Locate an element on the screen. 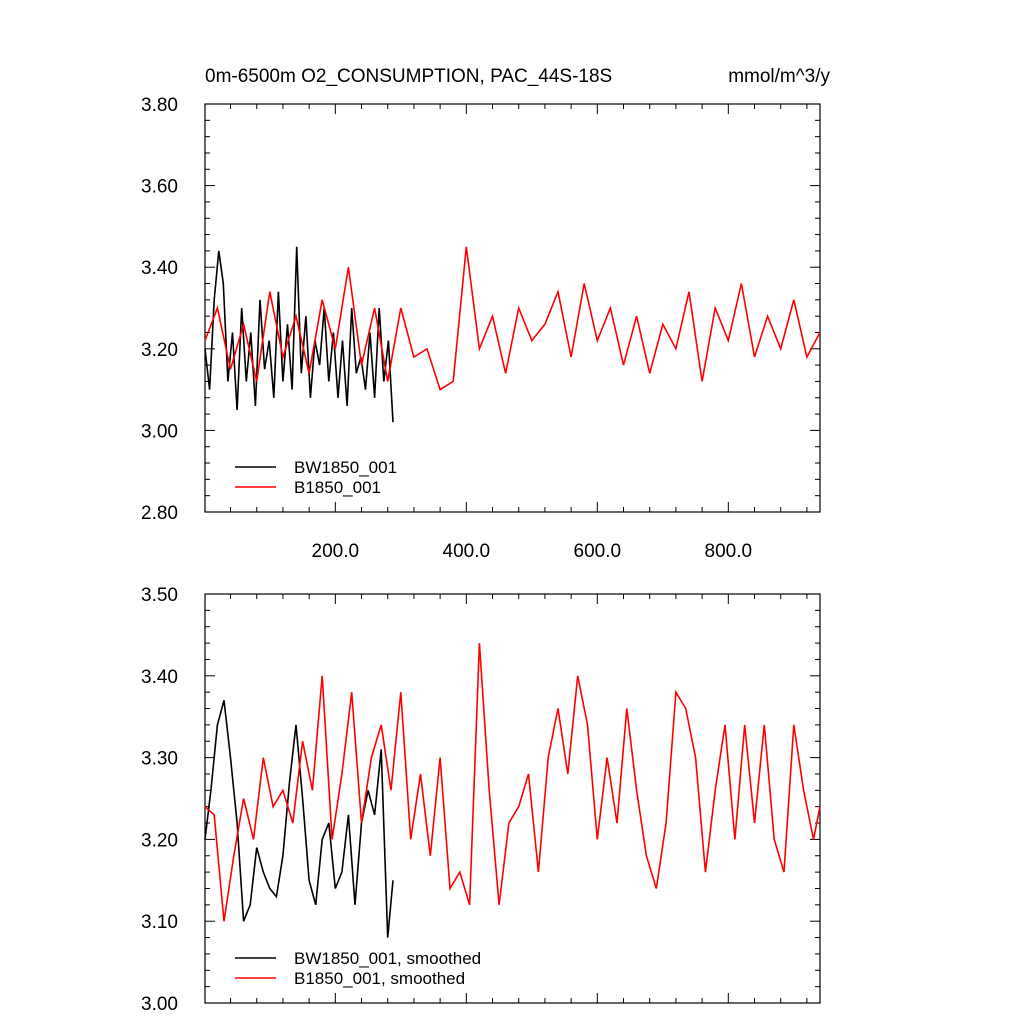 The image size is (1024, 1024). top-xtick-label: 800.0 is located at coordinates (729, 551).